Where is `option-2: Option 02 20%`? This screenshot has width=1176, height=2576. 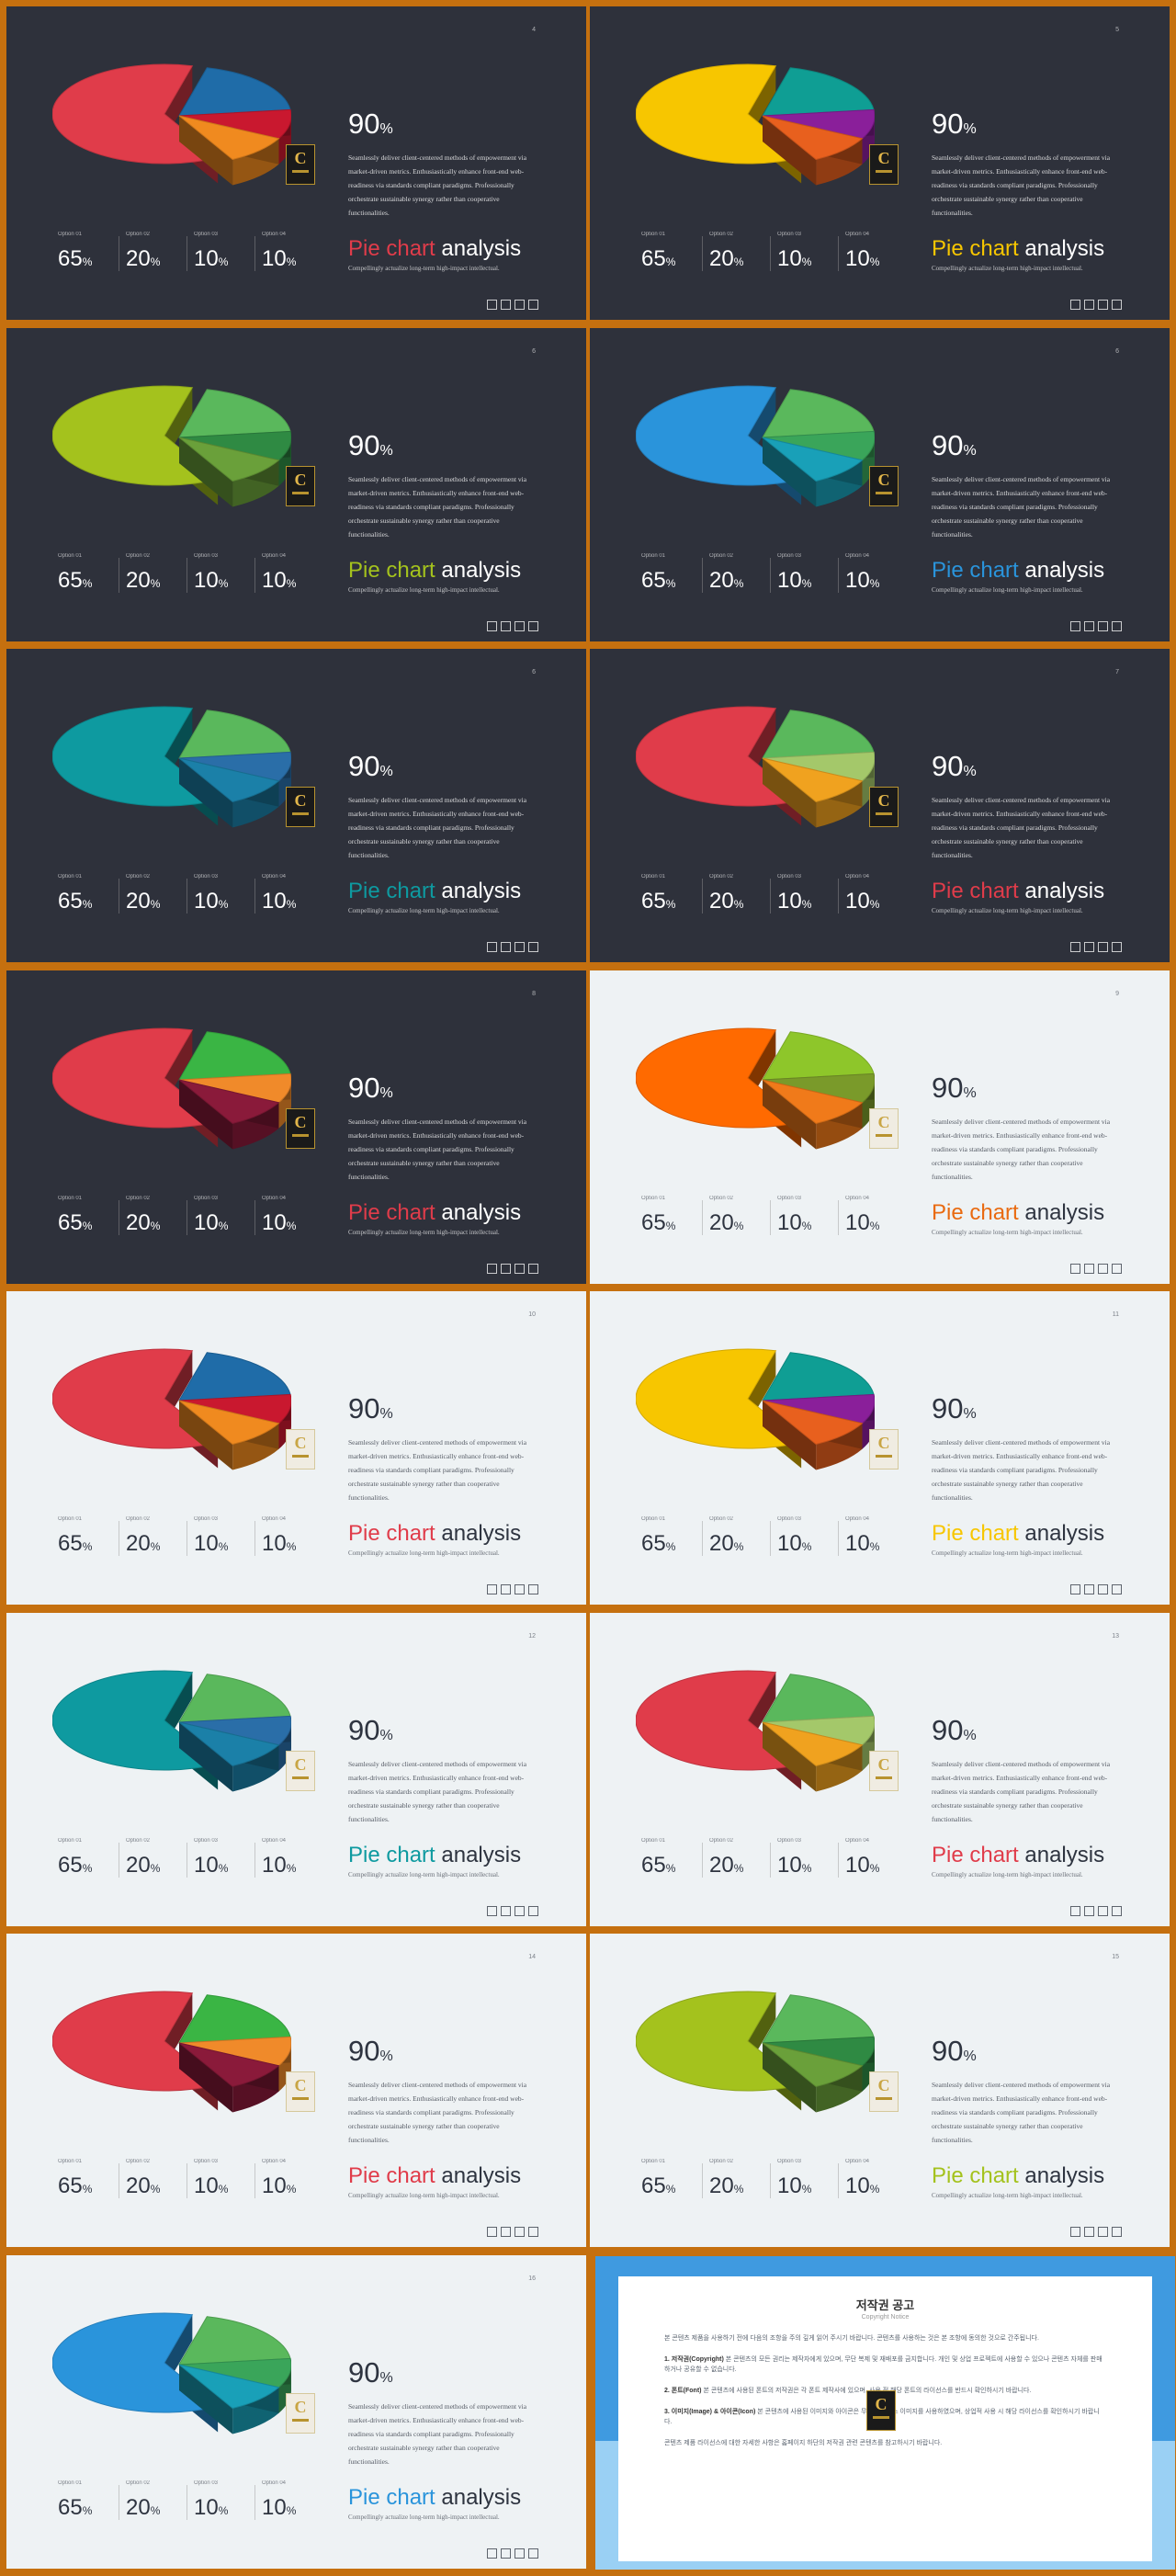
option-2: Option 02 20% is located at coordinates (737, 897).